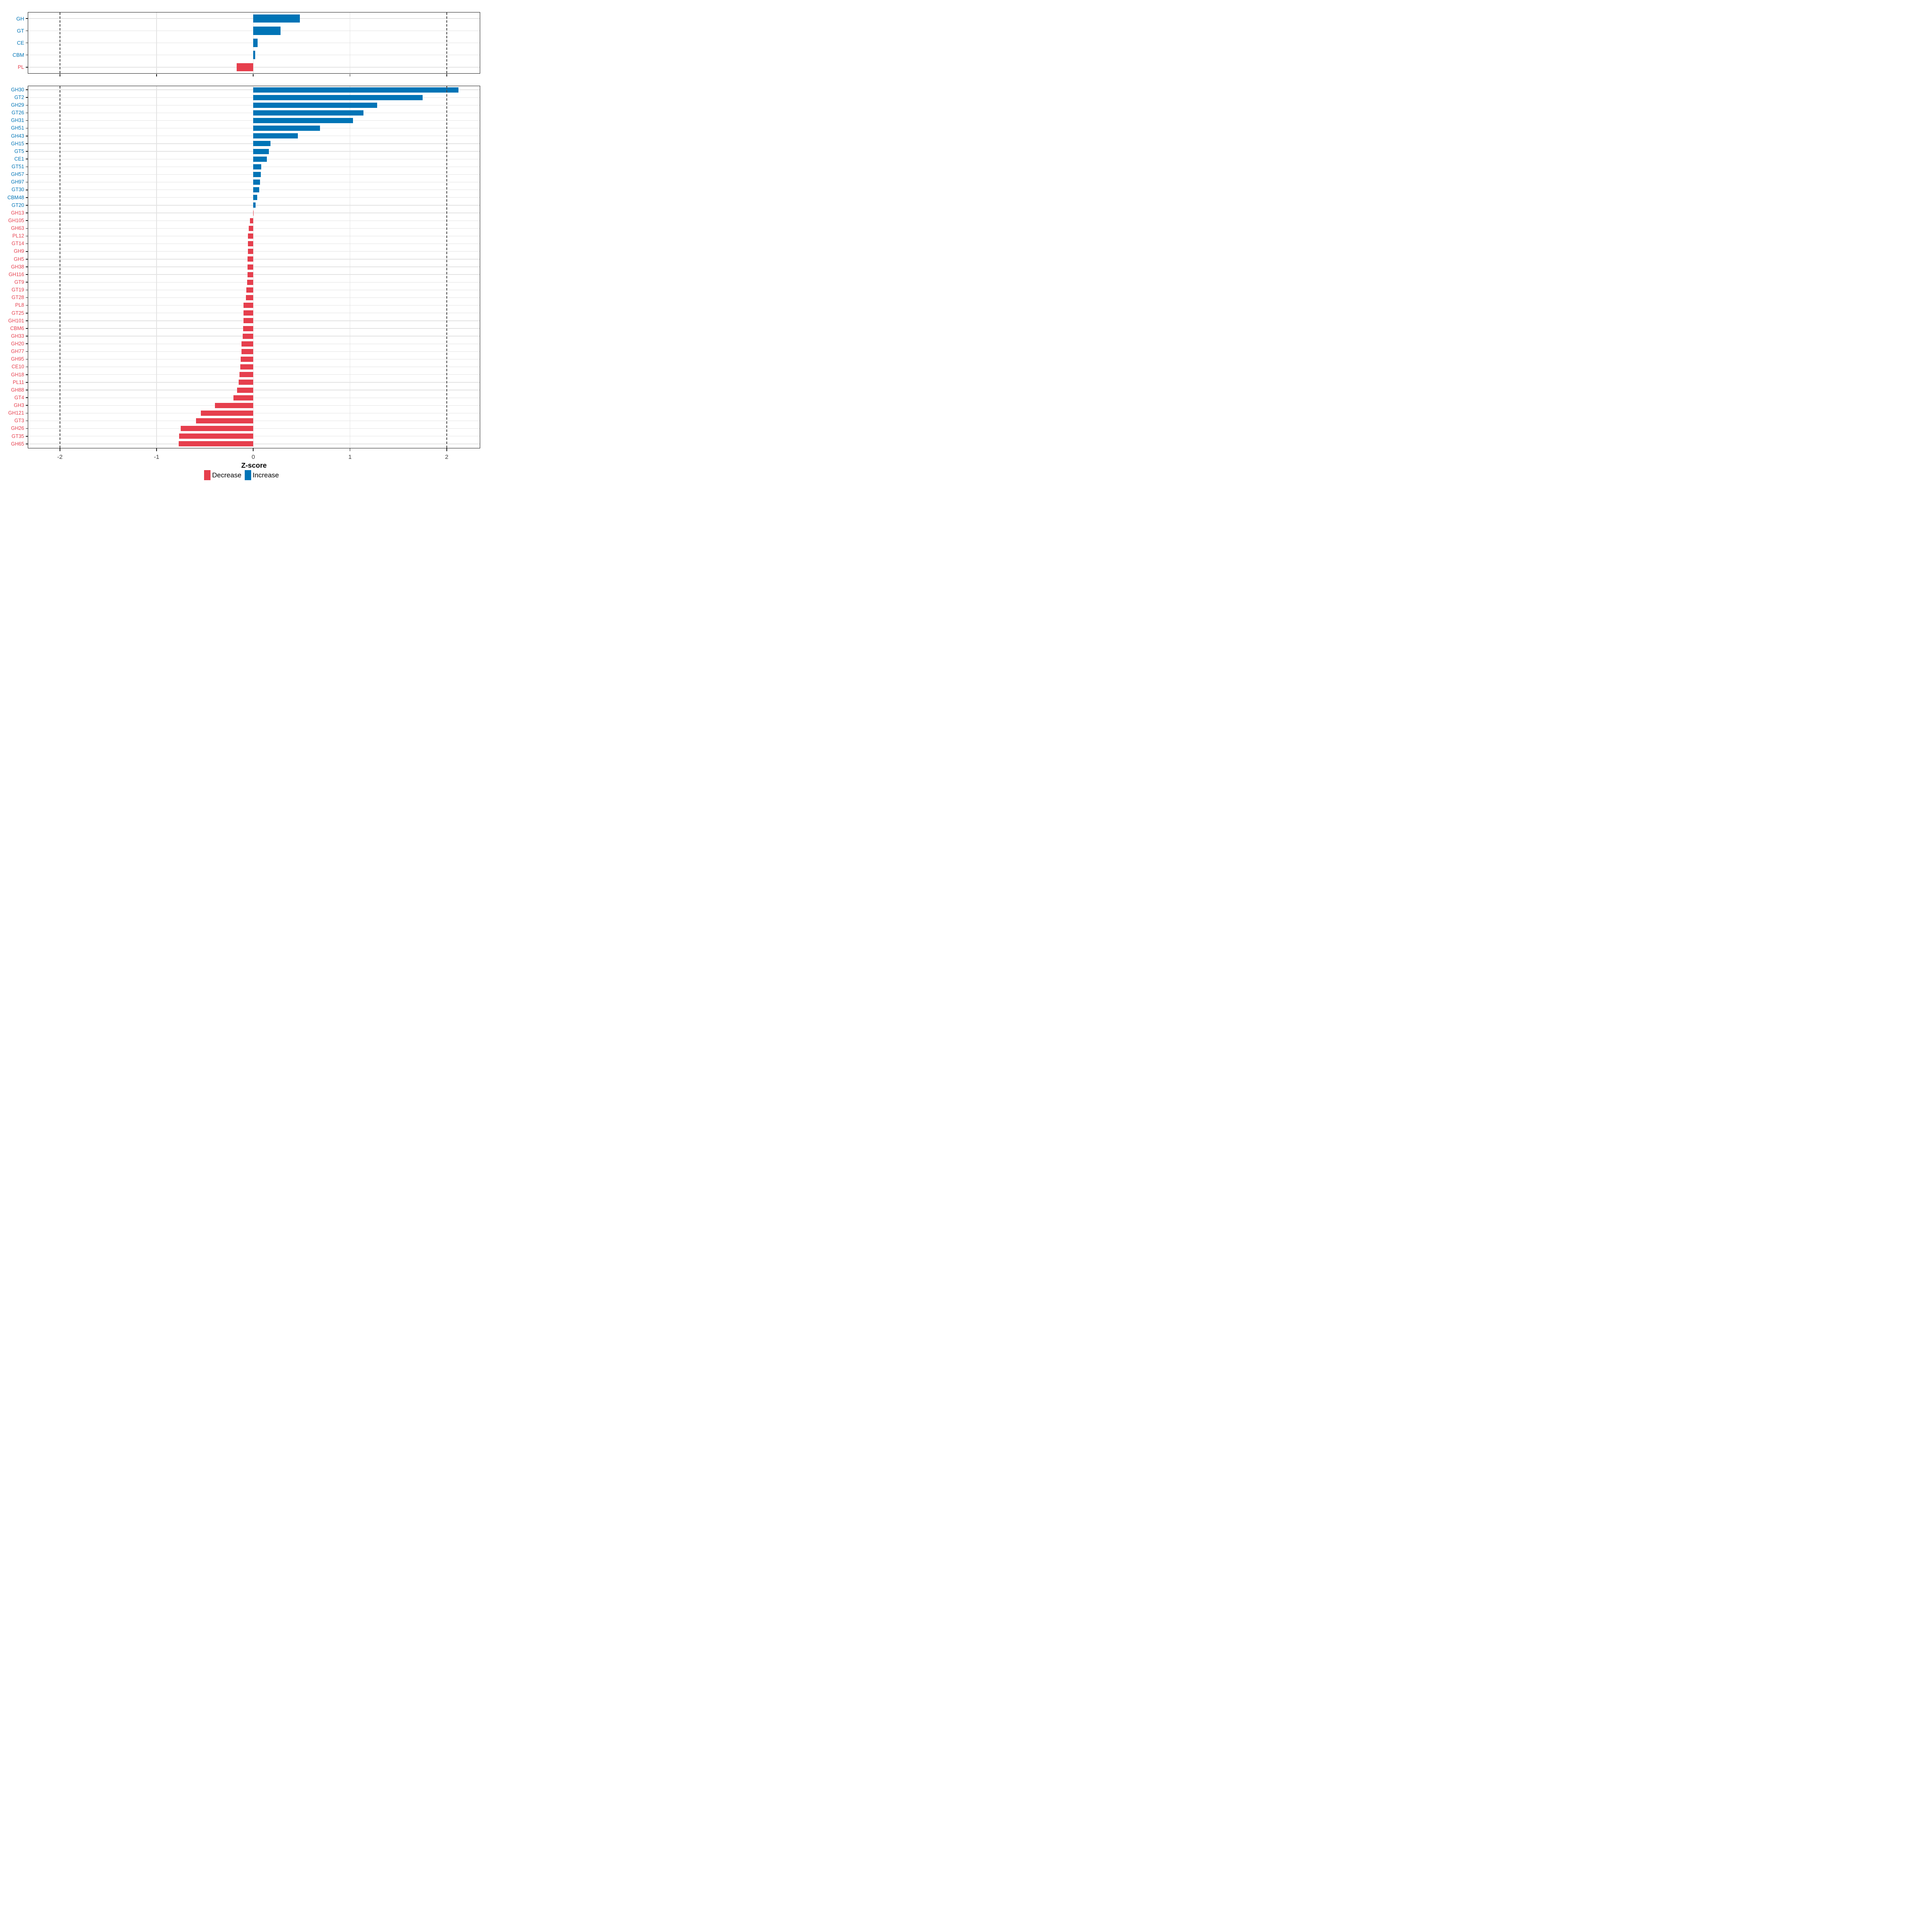  Describe the element at coordinates (18, 55) in the screenshot. I see `y-axis-label-CBM: CBM` at that location.